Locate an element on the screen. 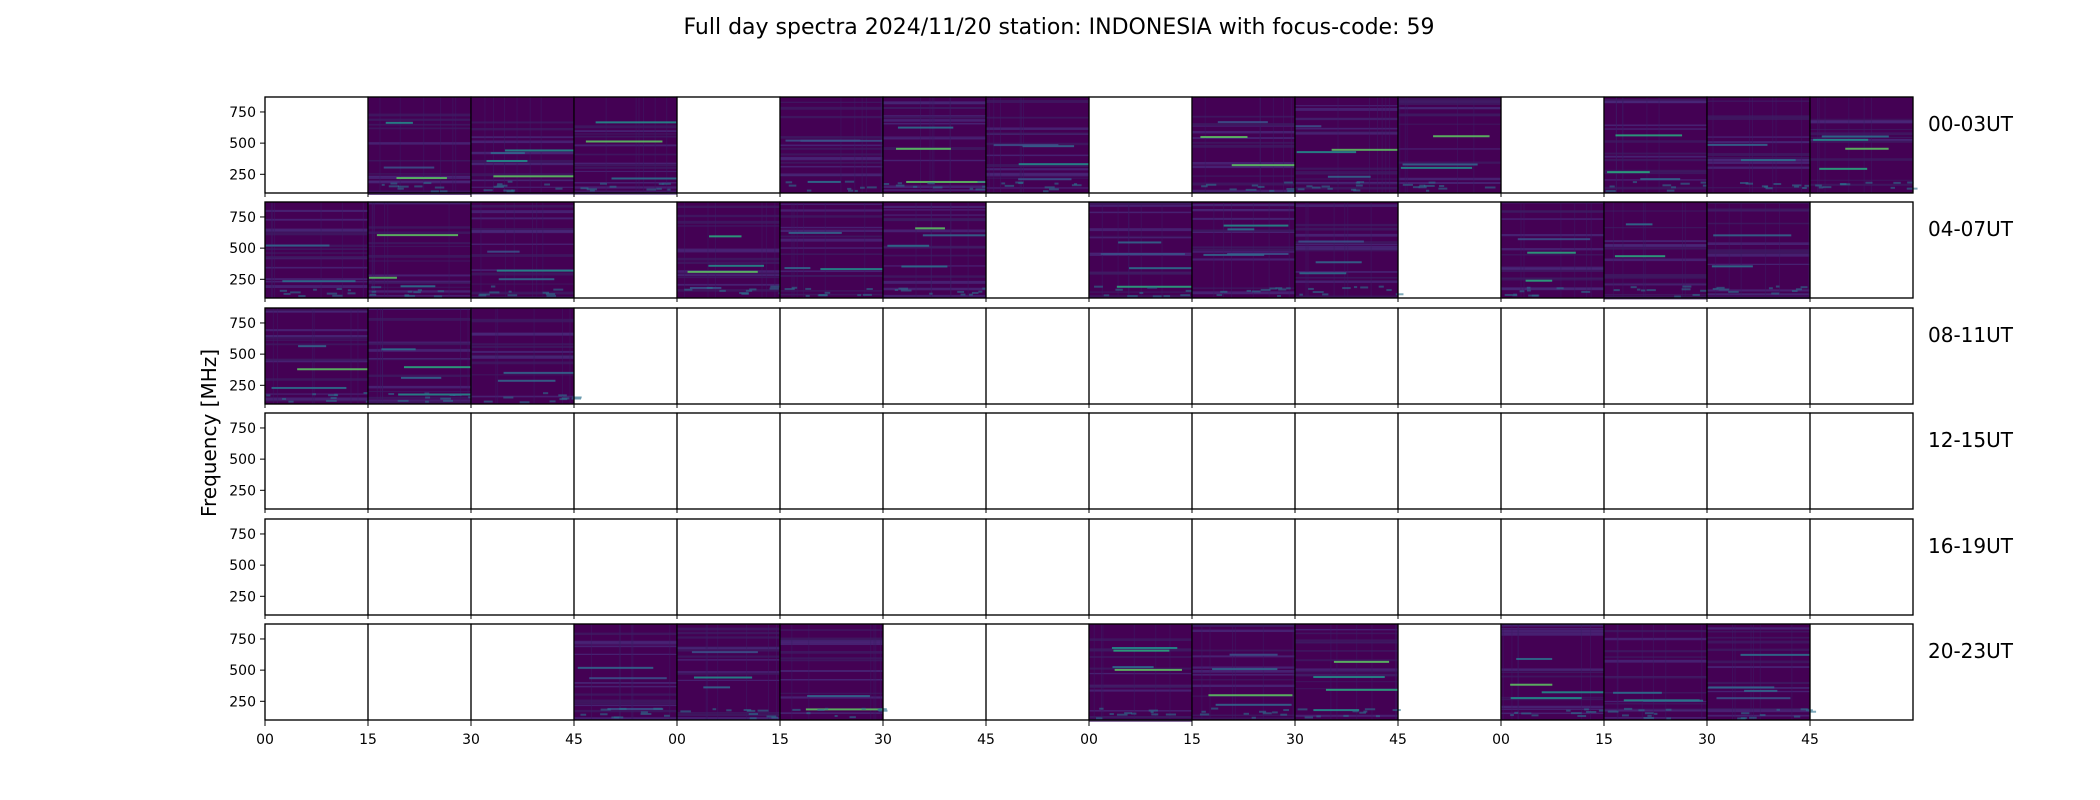 The height and width of the screenshot is (800, 2100). row-time-label: 04-07UT is located at coordinates (1971, 229).